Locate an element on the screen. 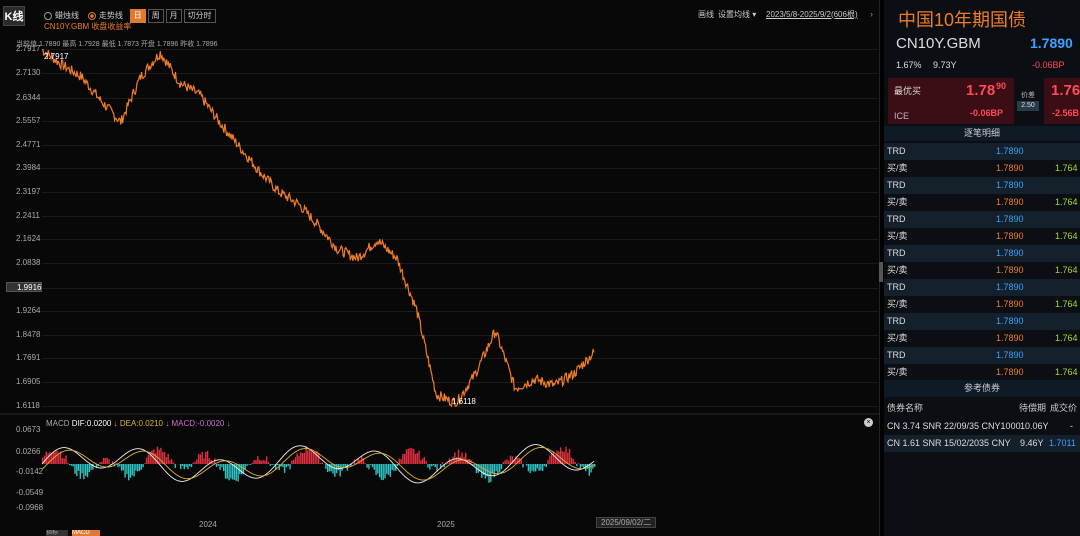 Image resolution: width=1080 pixels, height=536 pixels. close-icon: × is located at coordinates (868, 422).